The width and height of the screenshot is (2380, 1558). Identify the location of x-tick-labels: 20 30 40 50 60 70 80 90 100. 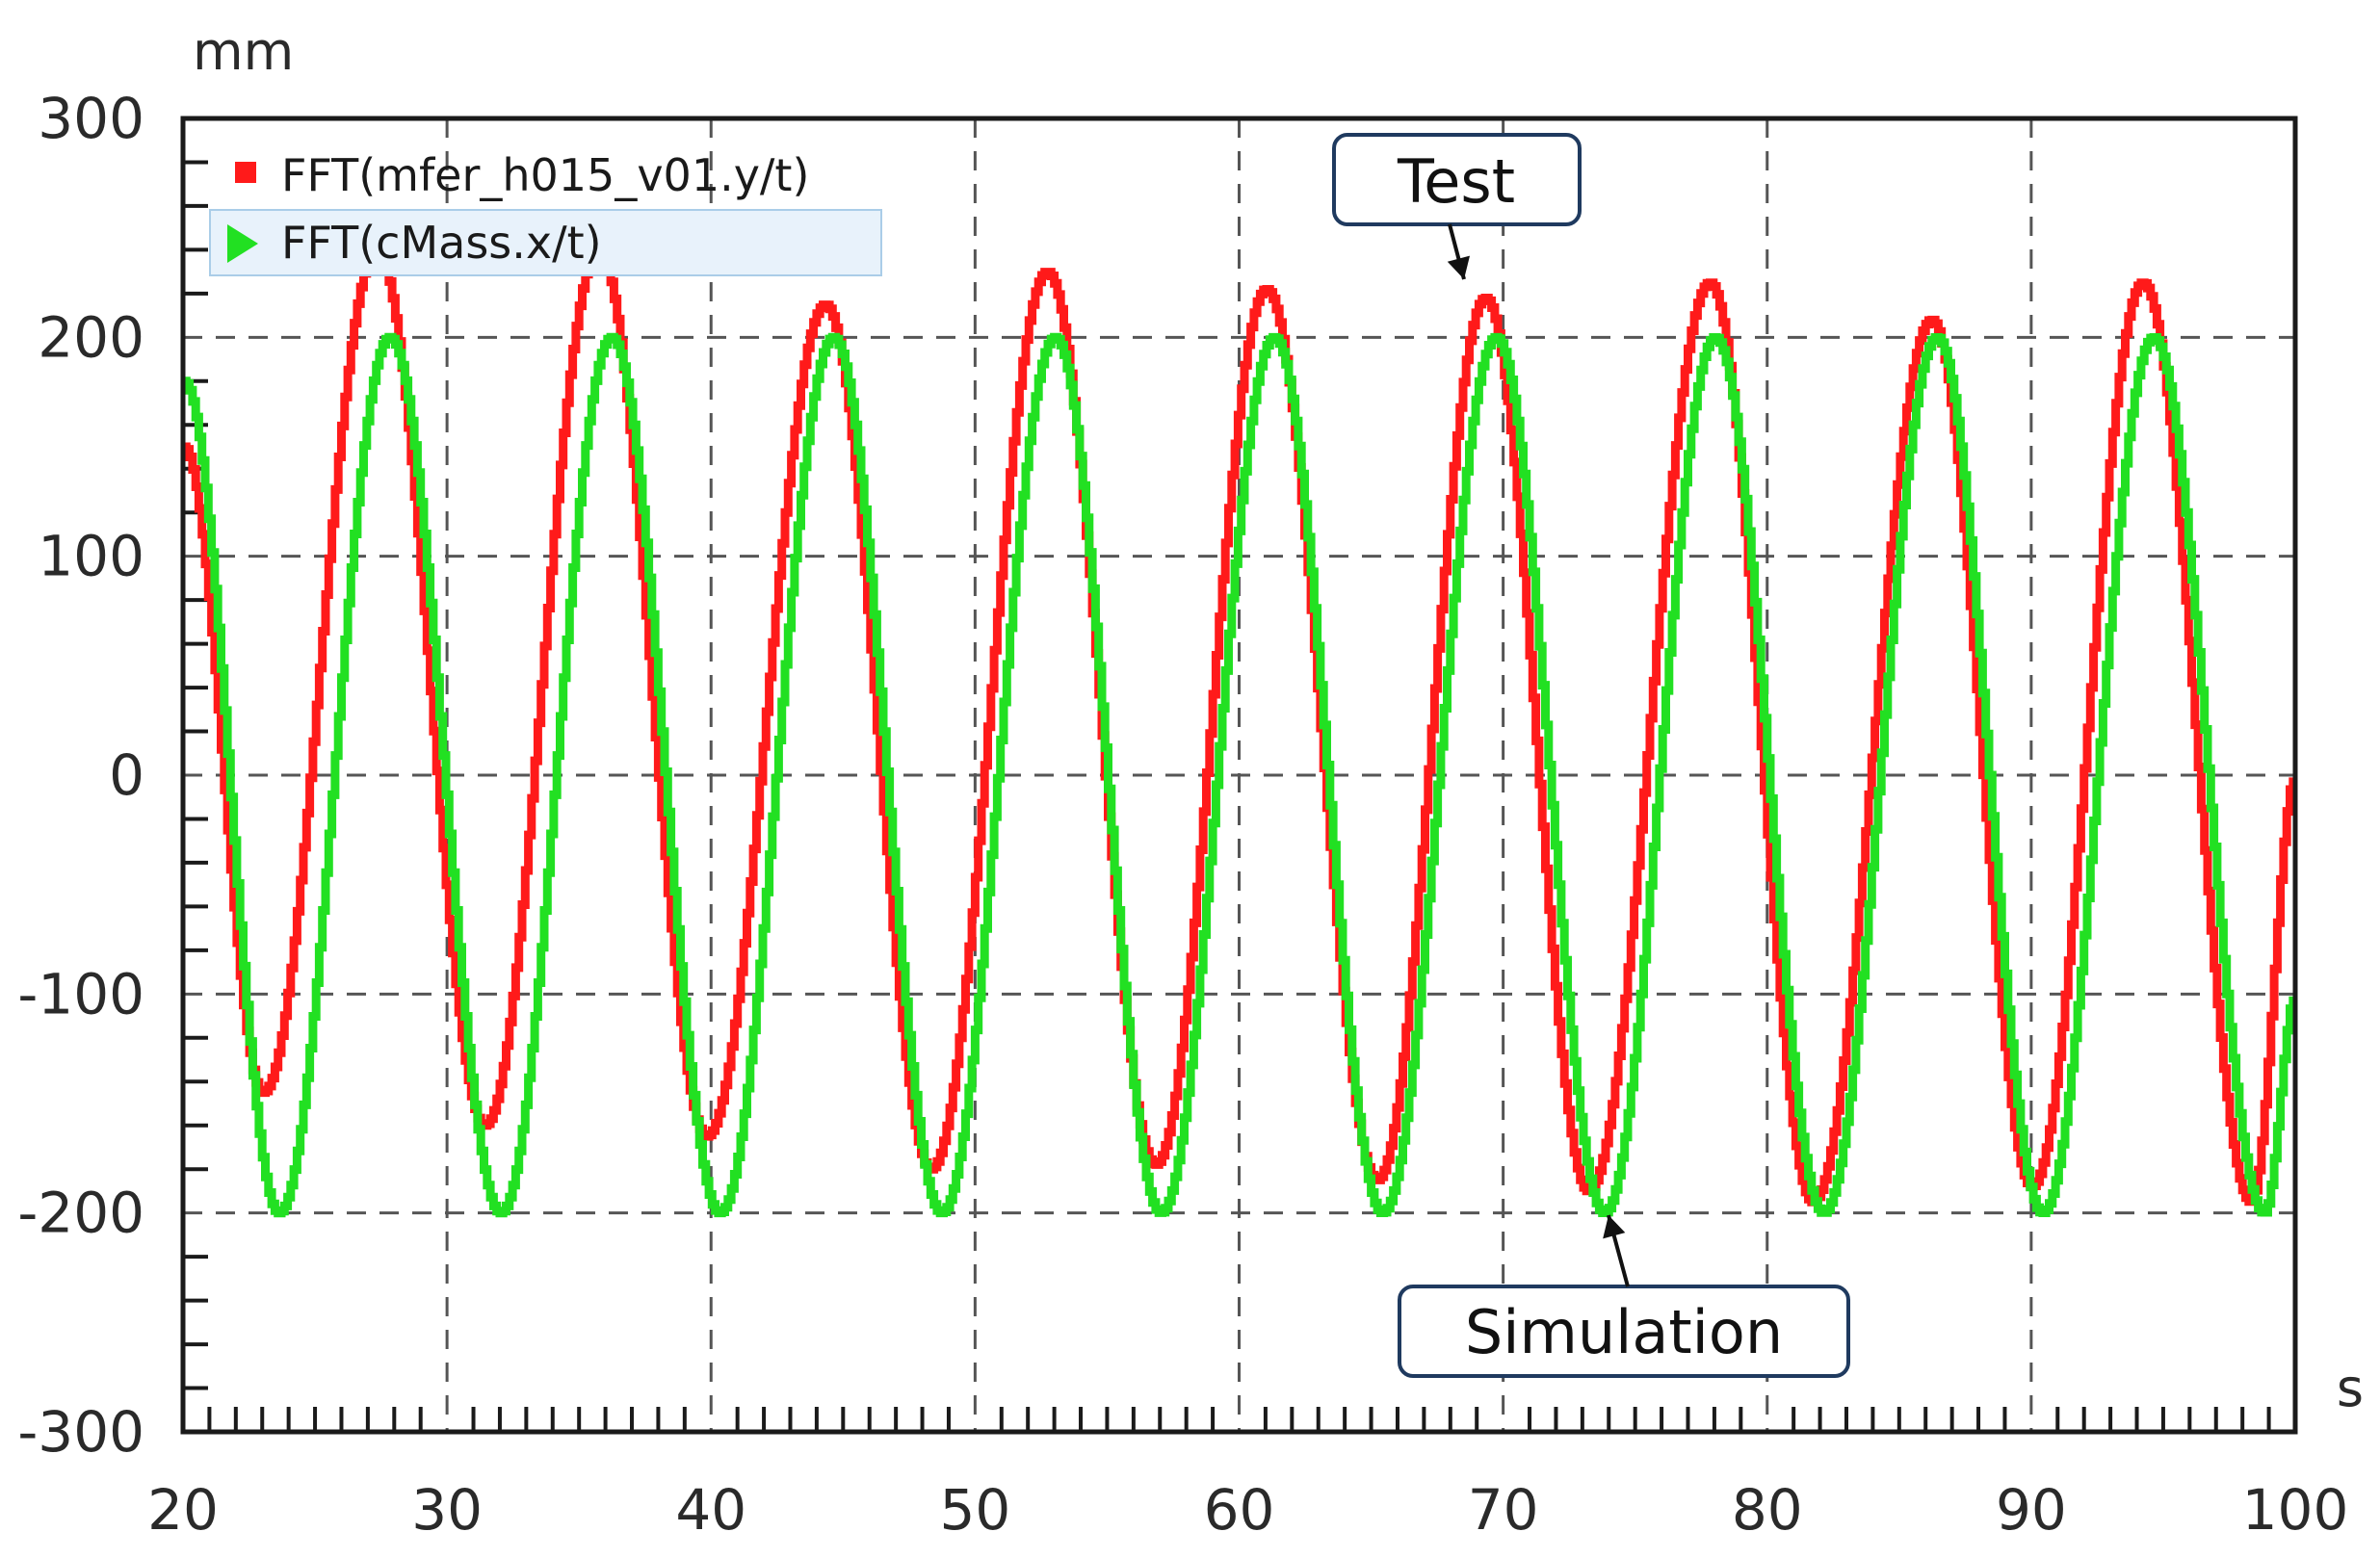
(1248, 1510).